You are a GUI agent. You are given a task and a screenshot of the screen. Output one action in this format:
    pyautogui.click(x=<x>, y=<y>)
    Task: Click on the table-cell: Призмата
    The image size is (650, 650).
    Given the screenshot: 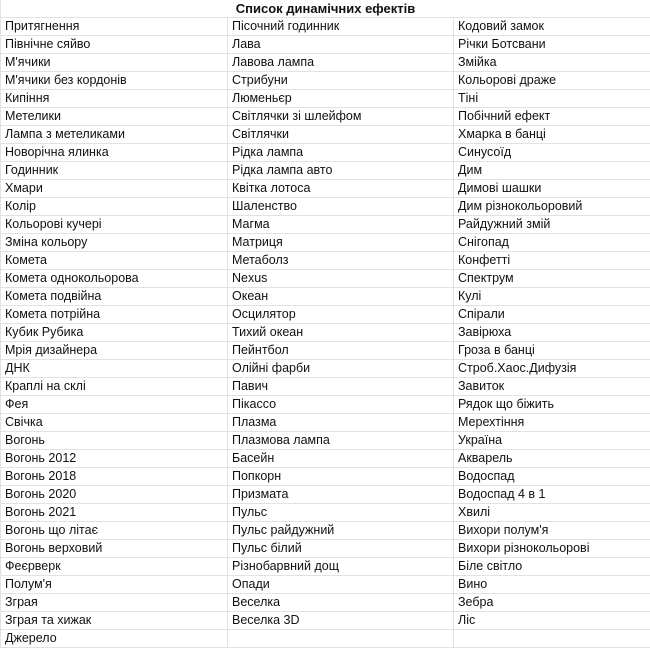 What is the action you would take?
    pyautogui.click(x=340, y=494)
    